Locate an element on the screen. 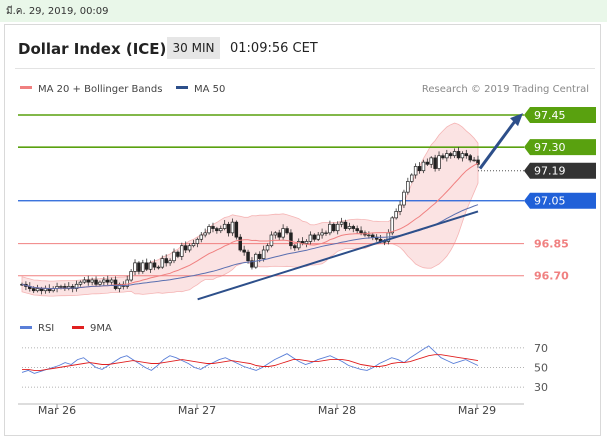 Image resolution: width=607 pixels, height=442 pixels. x-tick-label: Mar 28 is located at coordinates (337, 410).